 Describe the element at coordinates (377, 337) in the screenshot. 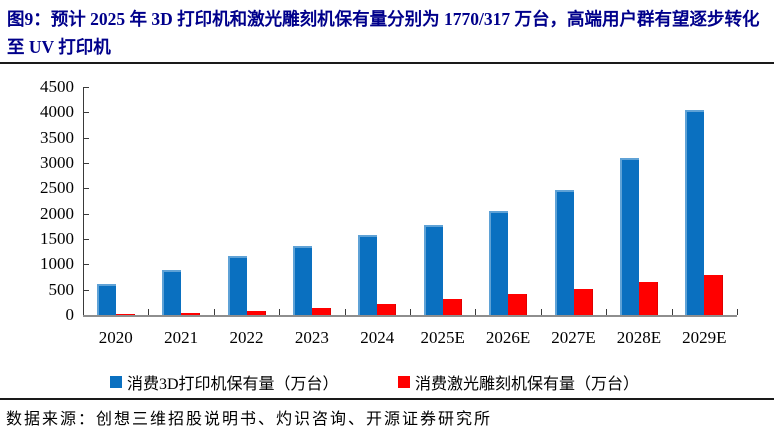

I see `x-label-2024: 2024` at that location.